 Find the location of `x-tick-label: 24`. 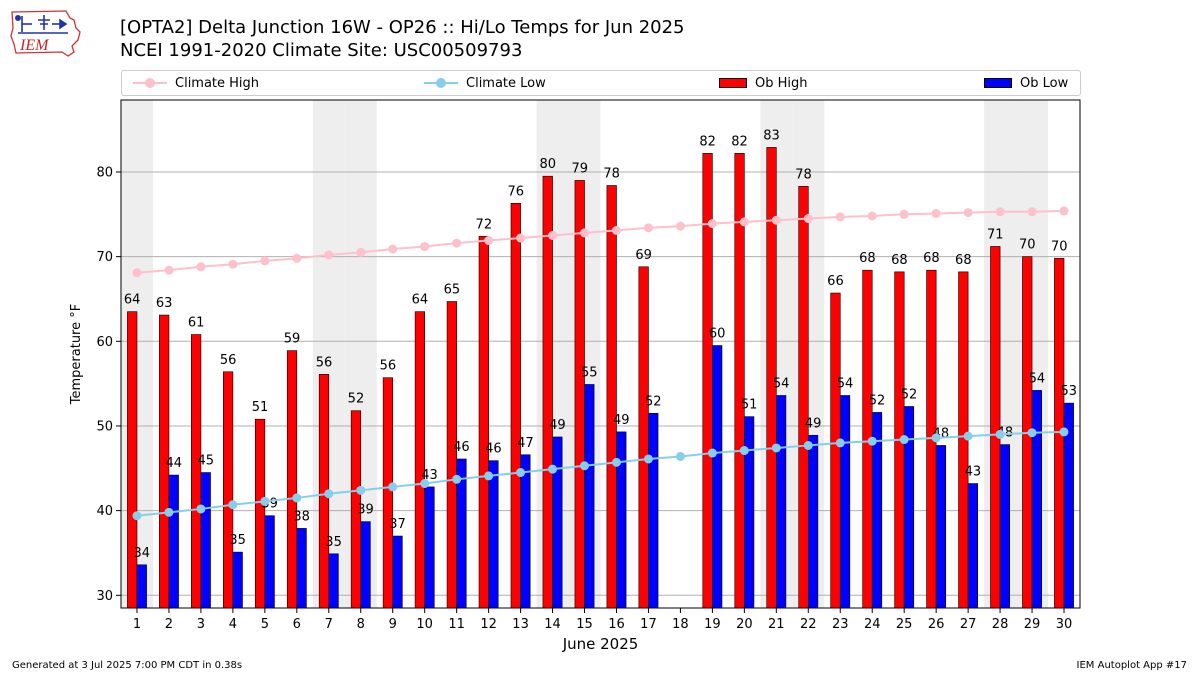

x-tick-label: 24 is located at coordinates (872, 624).